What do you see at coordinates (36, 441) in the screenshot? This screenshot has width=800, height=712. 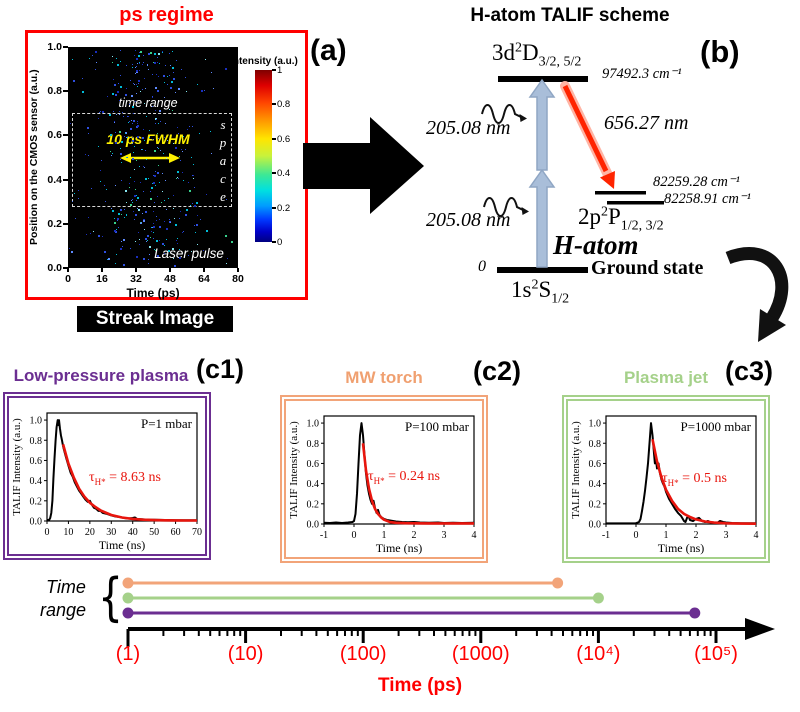 I see `y-tick-label: 0.8` at bounding box center [36, 441].